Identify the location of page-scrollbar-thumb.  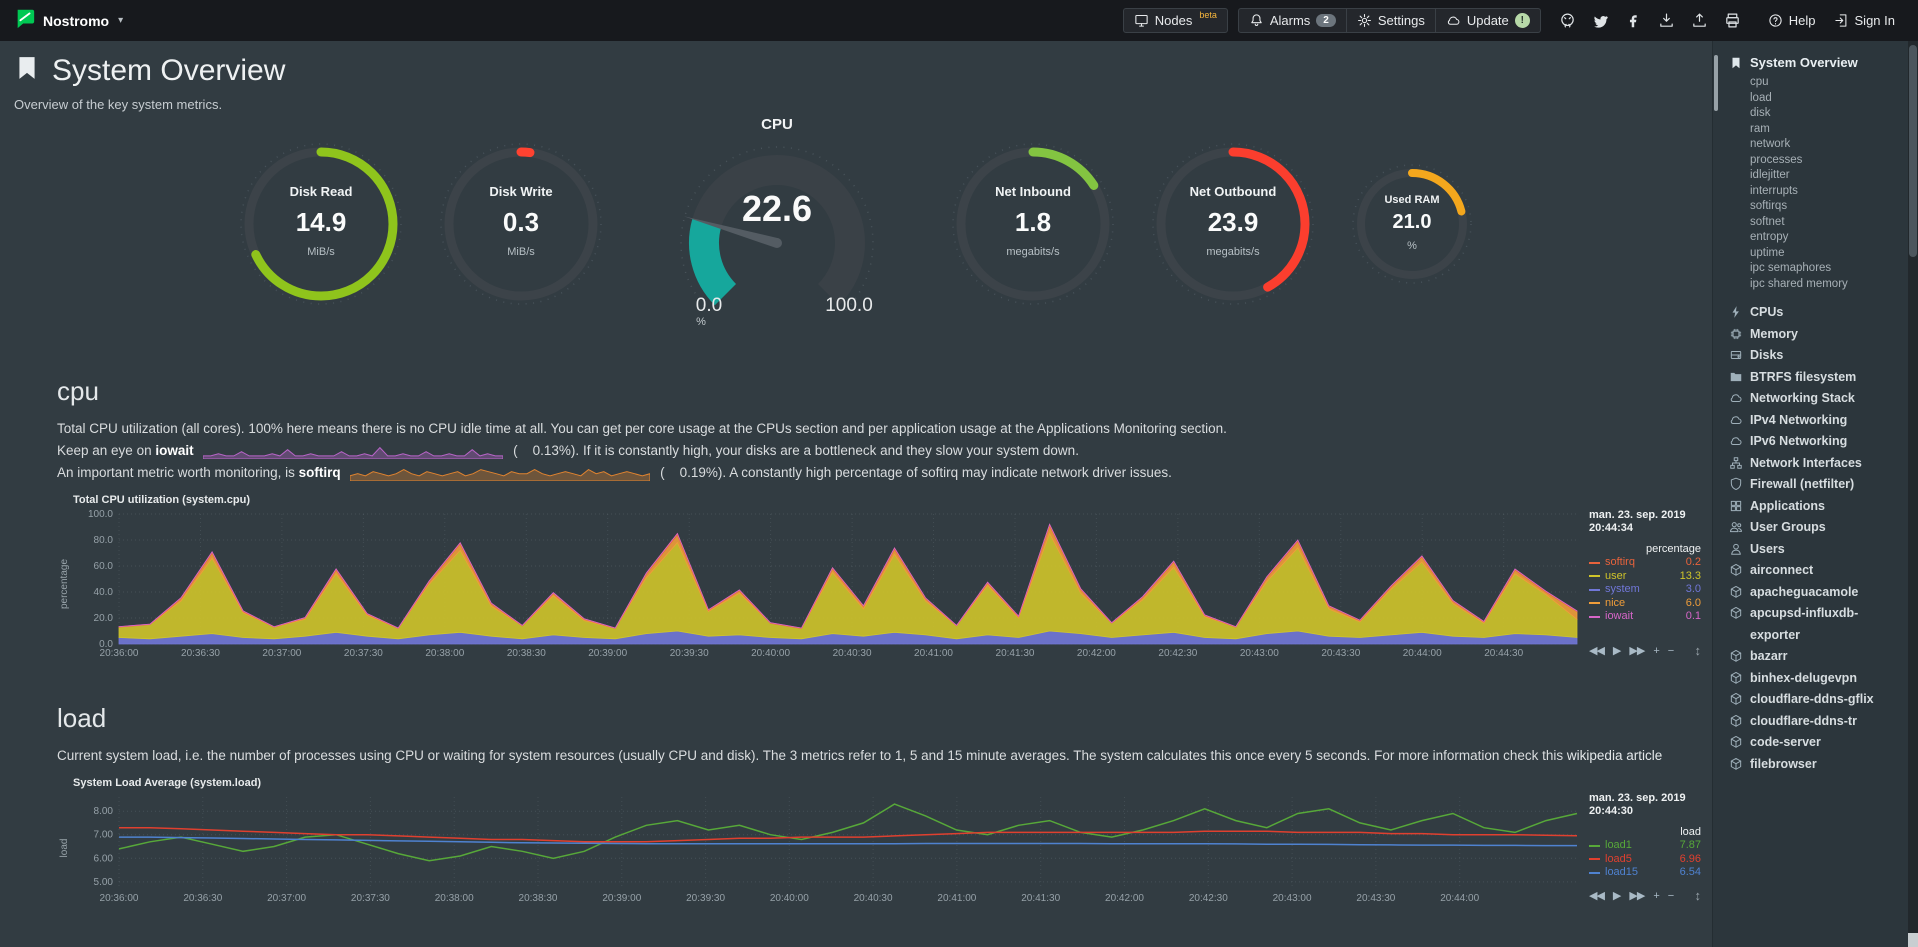
(1913, 151).